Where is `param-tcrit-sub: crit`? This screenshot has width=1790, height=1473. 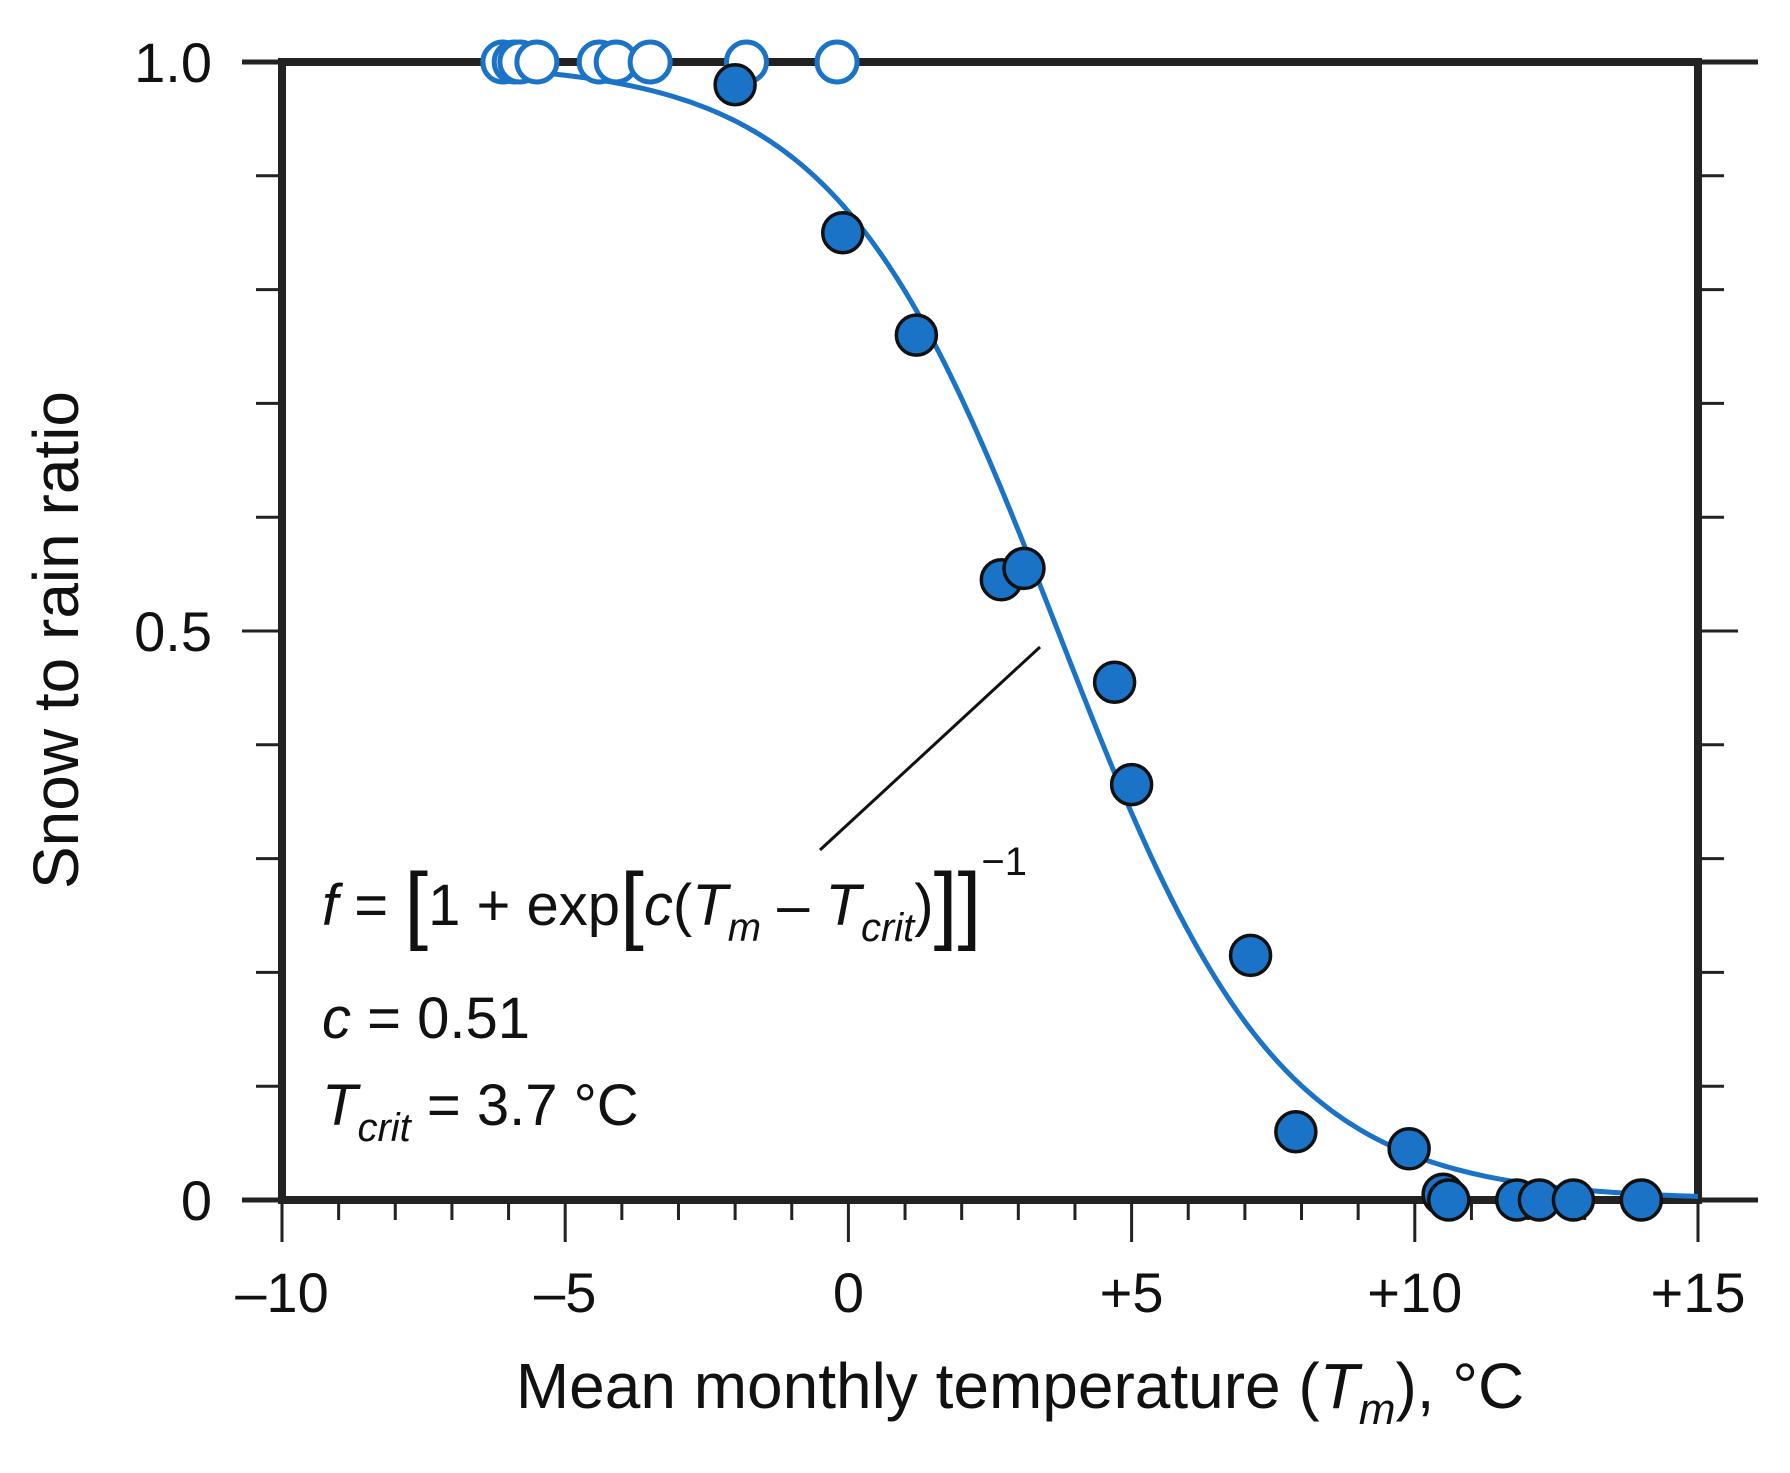
param-tcrit-sub: crit is located at coordinates (384, 1128).